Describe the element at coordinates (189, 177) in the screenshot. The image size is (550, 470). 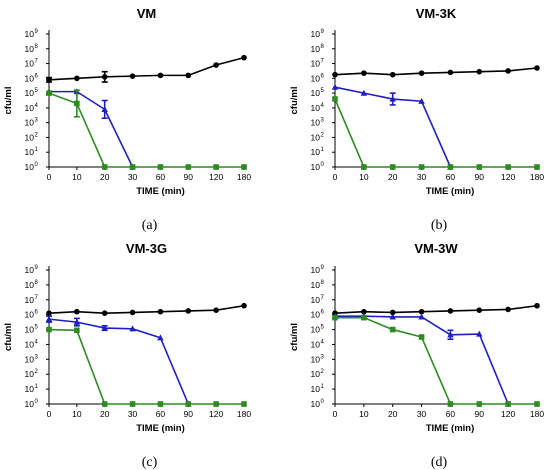
I see `x-tick-label: 90` at that location.